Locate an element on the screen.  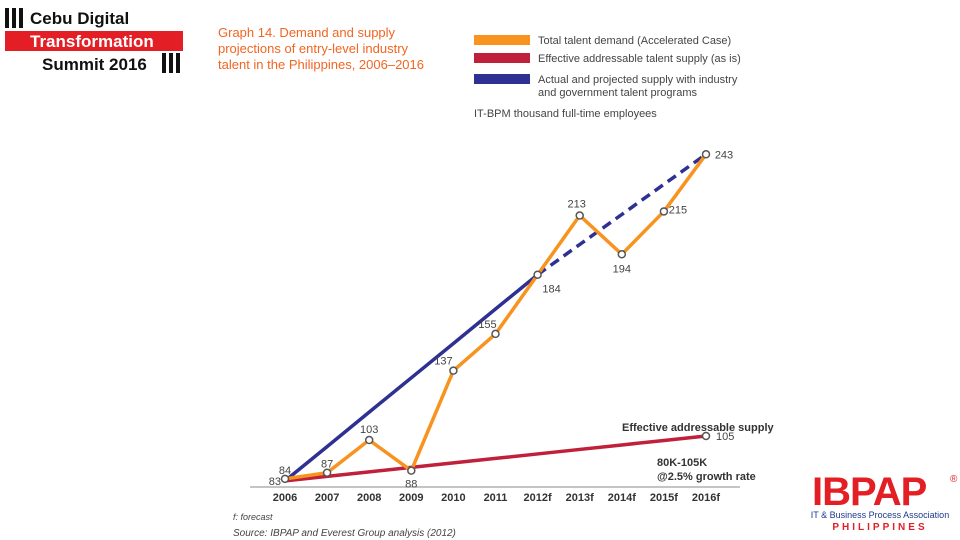
x-tick-label: 2010 is located at coordinates (453, 498).